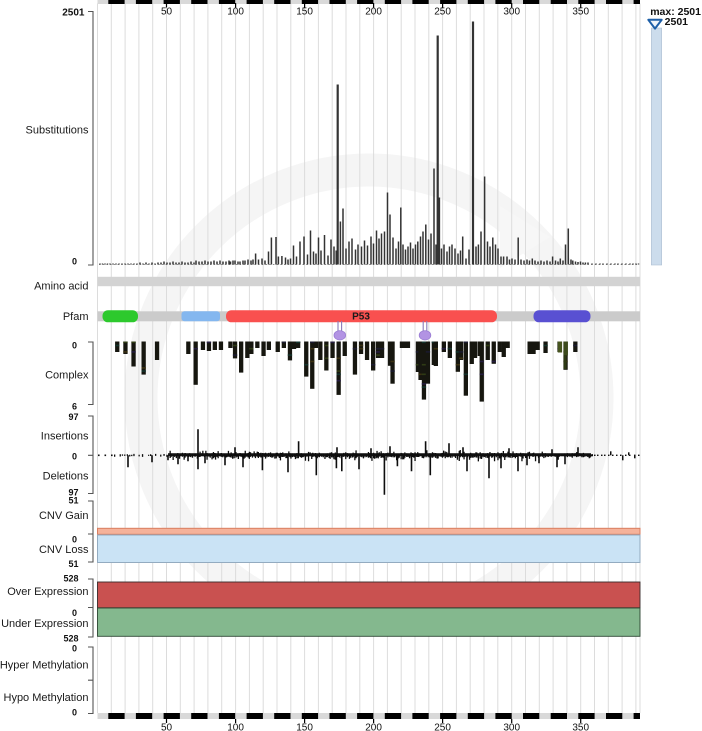  Describe the element at coordinates (65, 437) in the screenshot. I see `svg-text: Insertions` at that location.